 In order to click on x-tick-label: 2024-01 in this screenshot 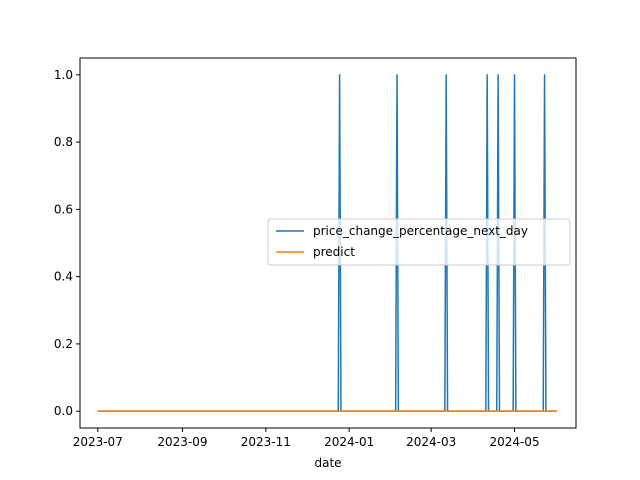, I will do `click(349, 442)`.